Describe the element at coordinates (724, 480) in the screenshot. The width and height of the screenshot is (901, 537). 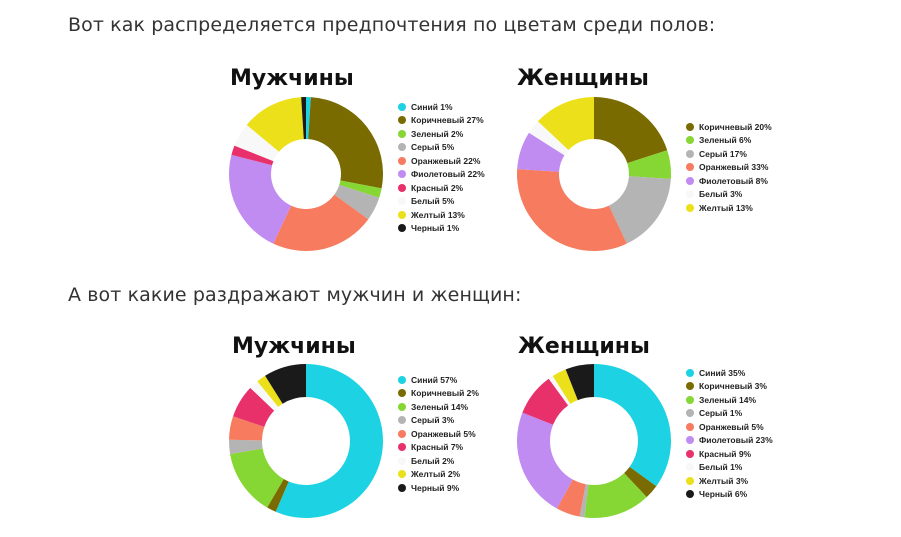
I see `legend-label: Желтый 3%` at that location.